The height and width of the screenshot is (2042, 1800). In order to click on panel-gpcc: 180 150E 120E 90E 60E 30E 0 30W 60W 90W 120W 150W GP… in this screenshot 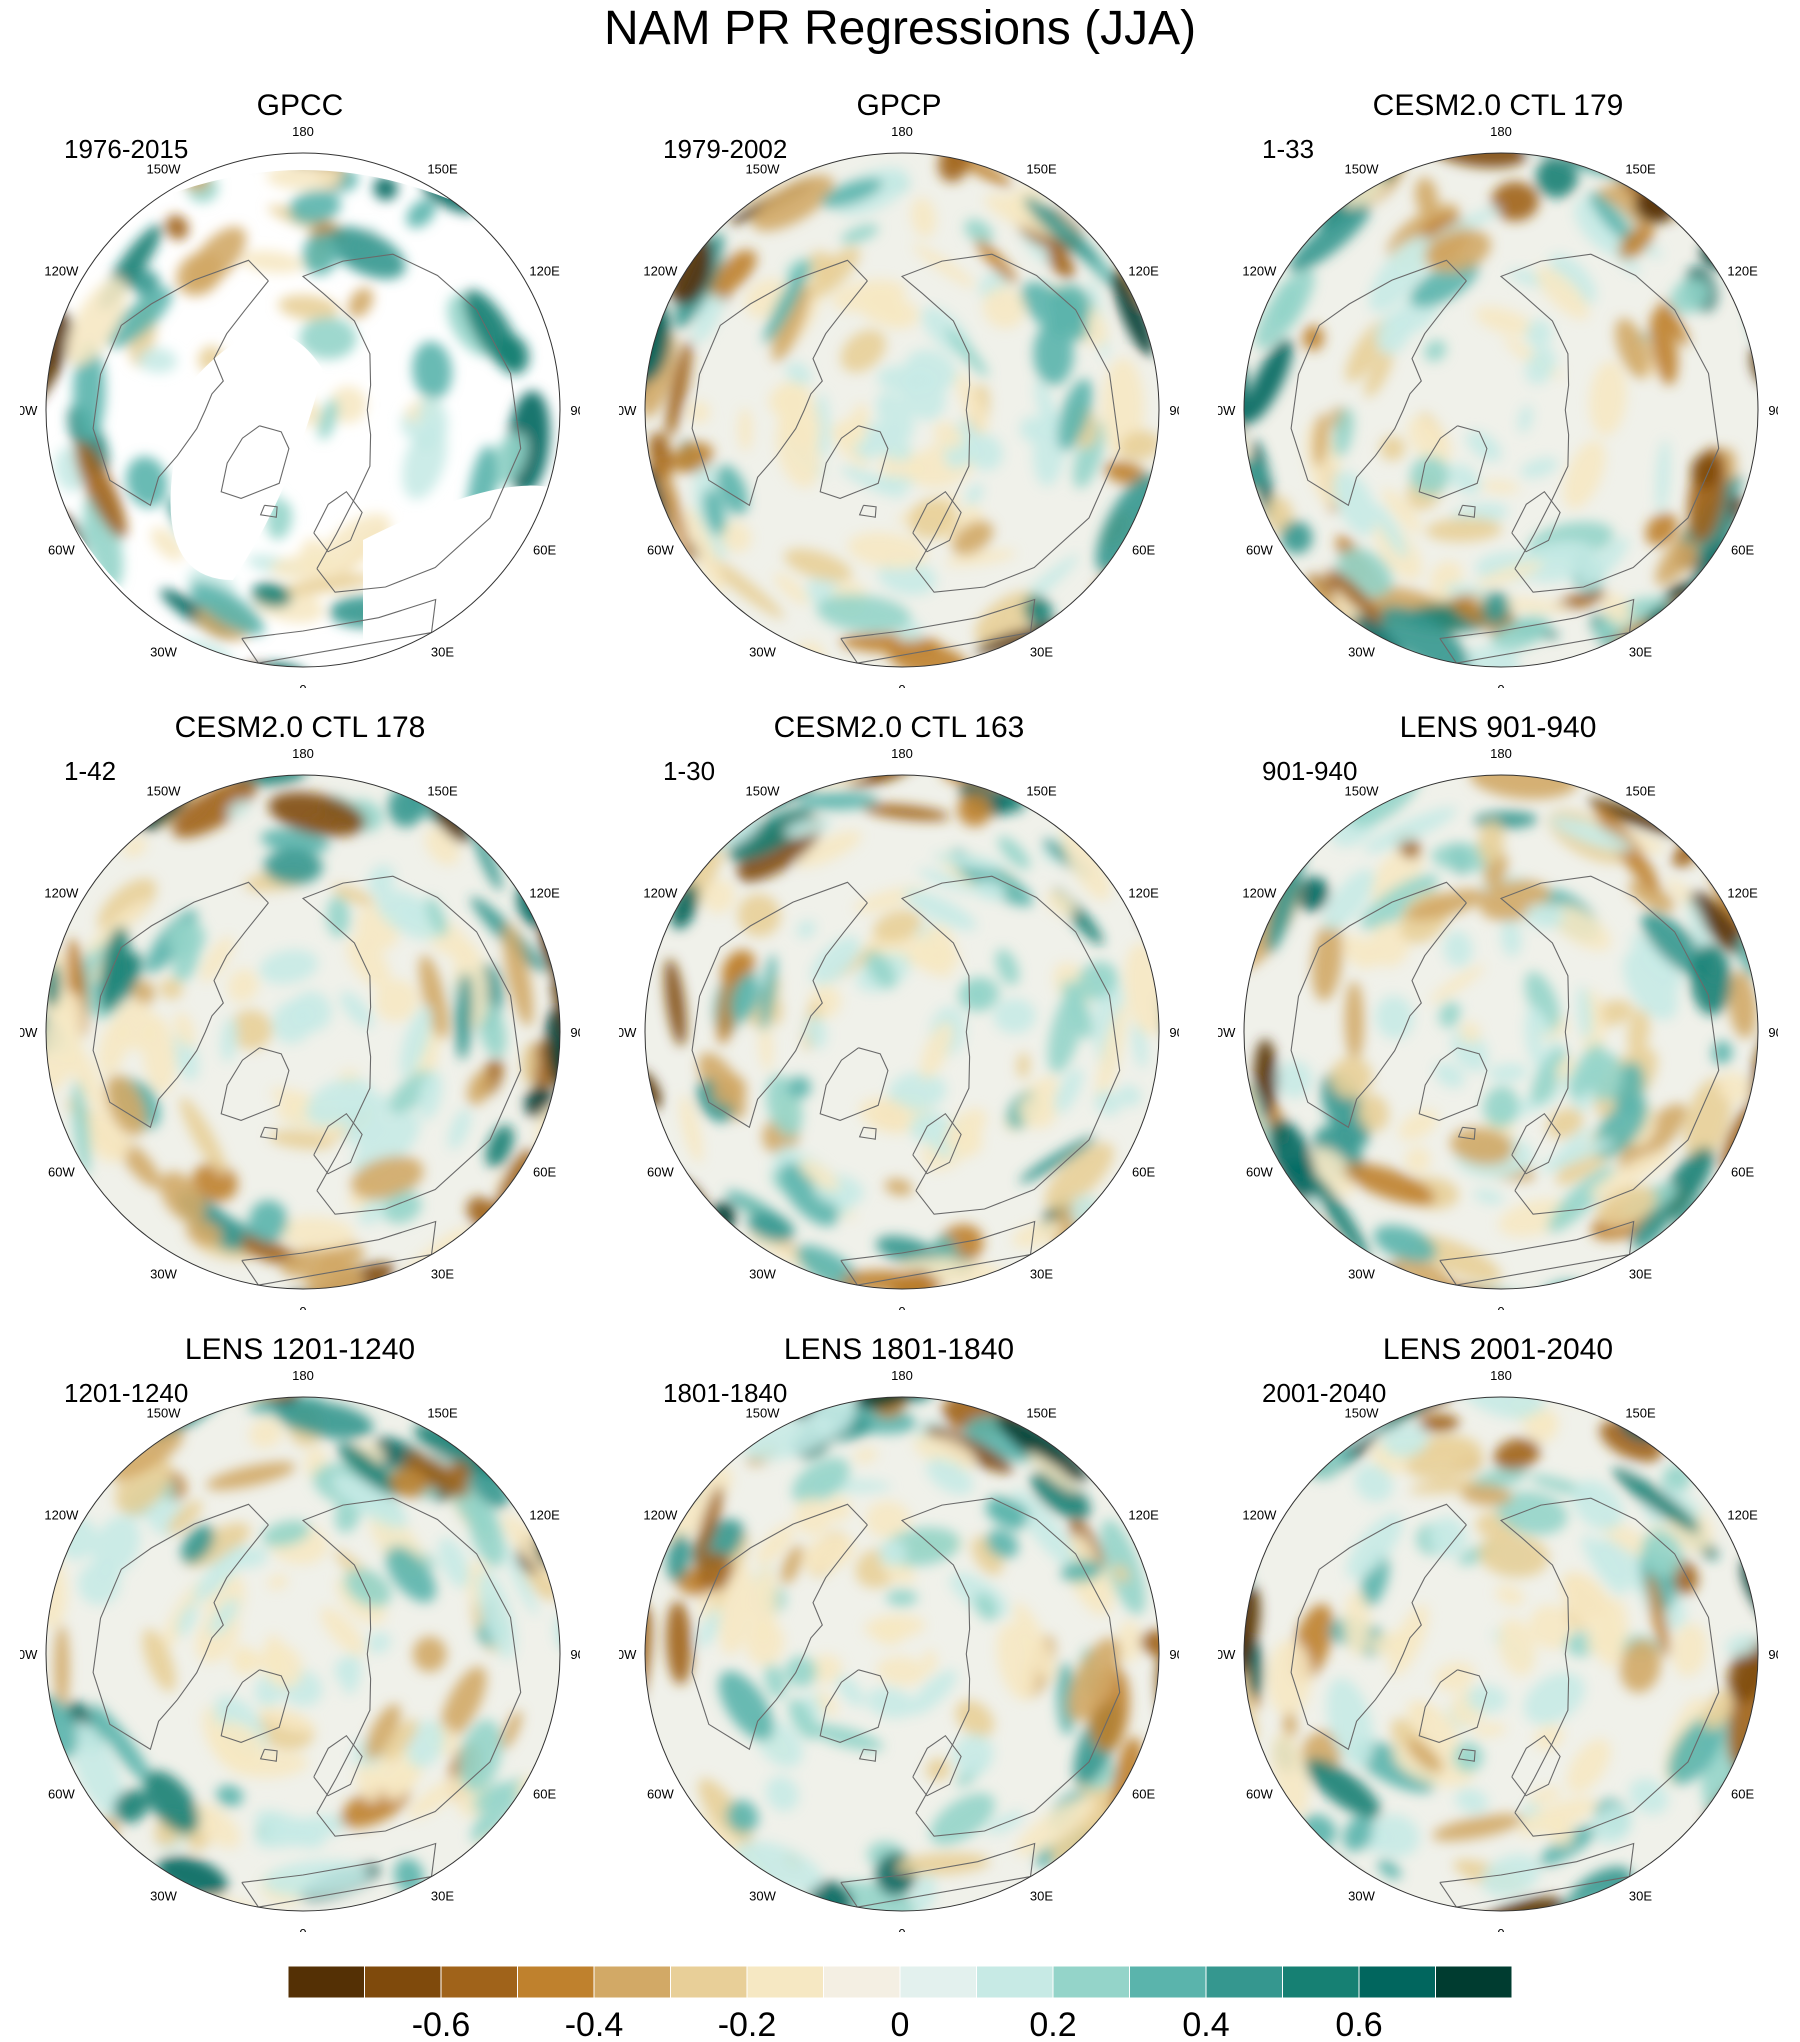, I will do `click(300, 388)`.